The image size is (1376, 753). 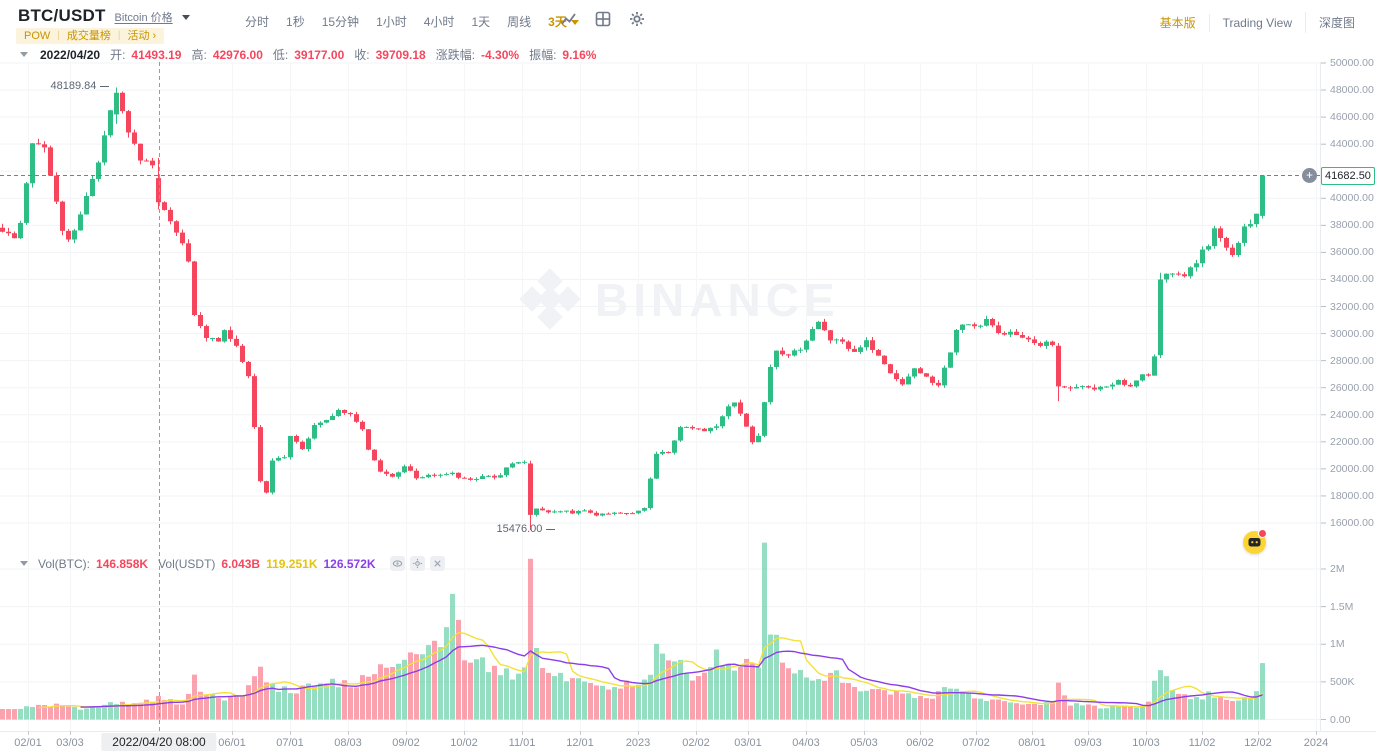 I want to click on change-label: 涨跌幅:, so click(x=455, y=55).